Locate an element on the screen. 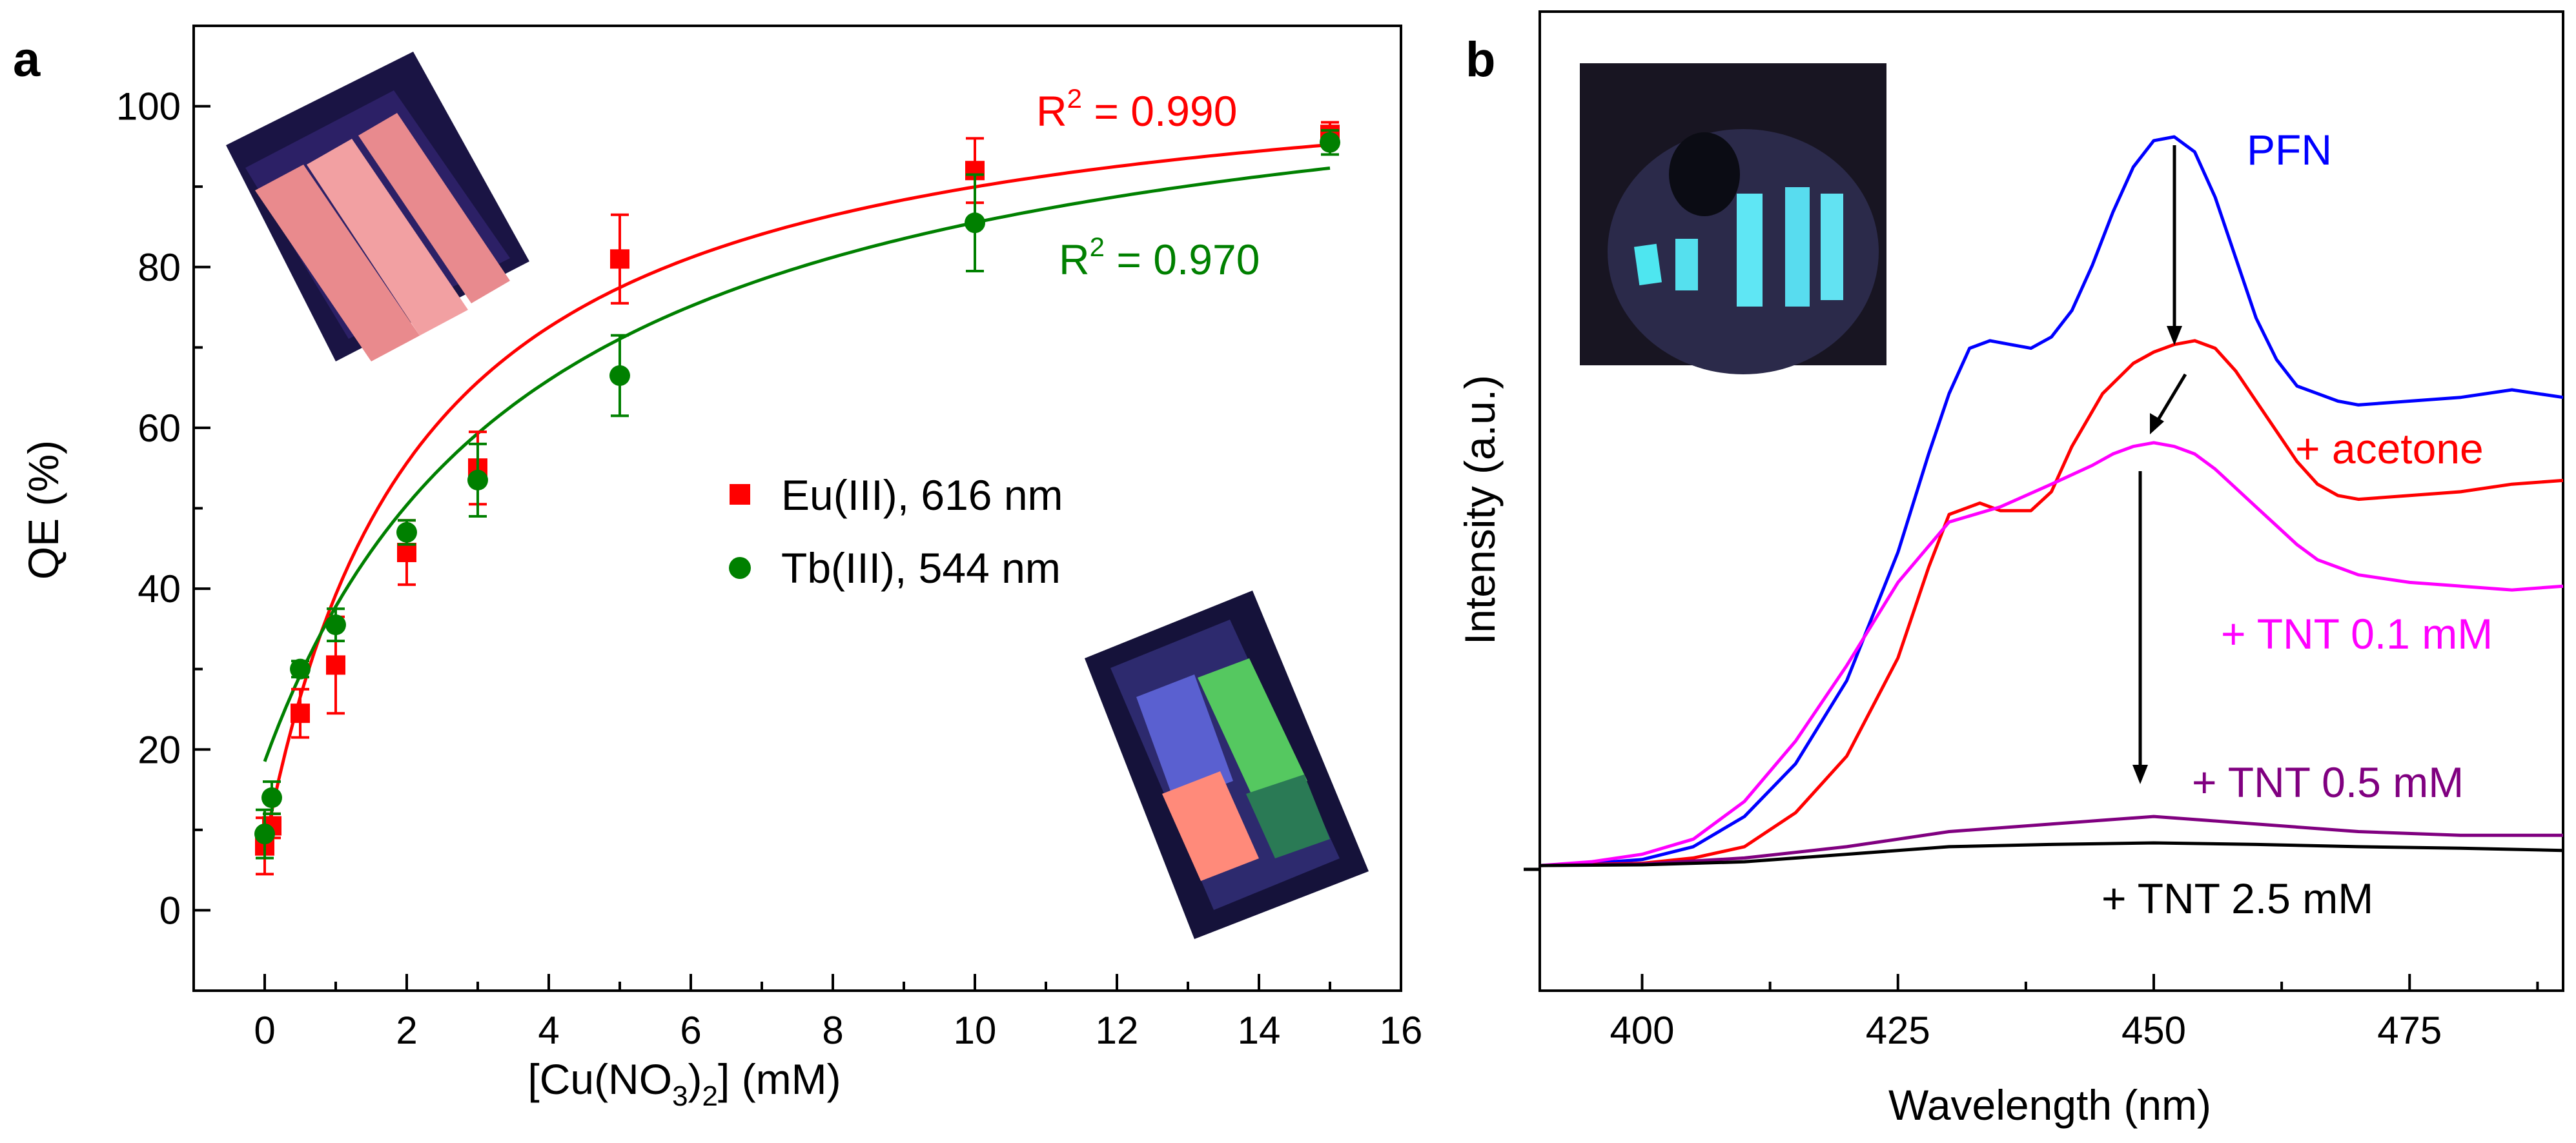  inset-photo-blue-strips is located at coordinates (1733, 219).